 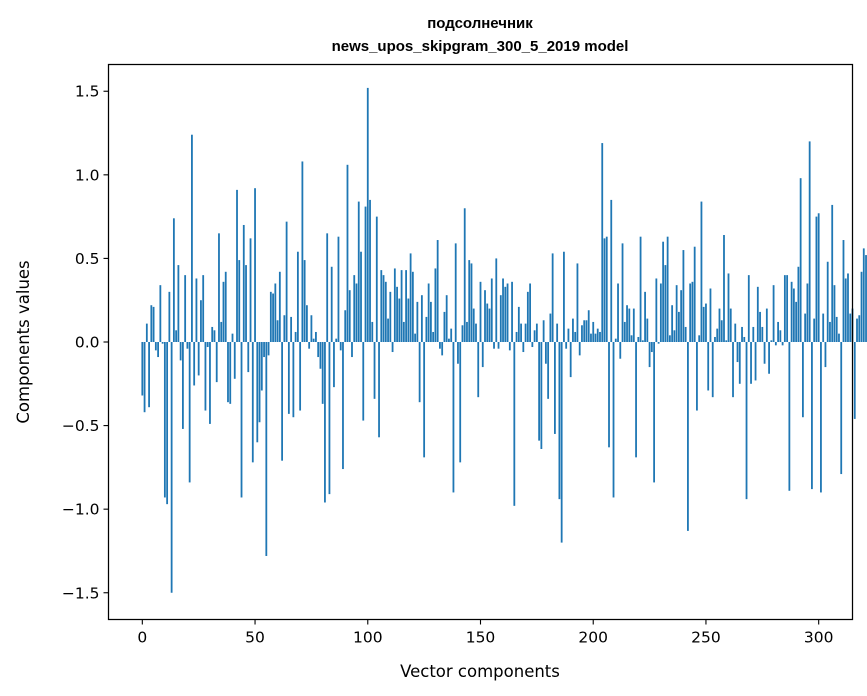 What do you see at coordinates (485, 633) in the screenshot?
I see `x-axis-ticks: 0 50 100 150 200 250 300` at bounding box center [485, 633].